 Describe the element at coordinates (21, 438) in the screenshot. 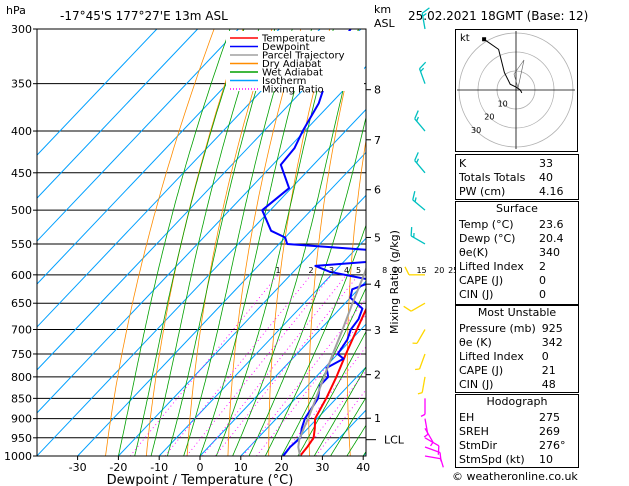

I see `y-tick-label: 950` at that location.